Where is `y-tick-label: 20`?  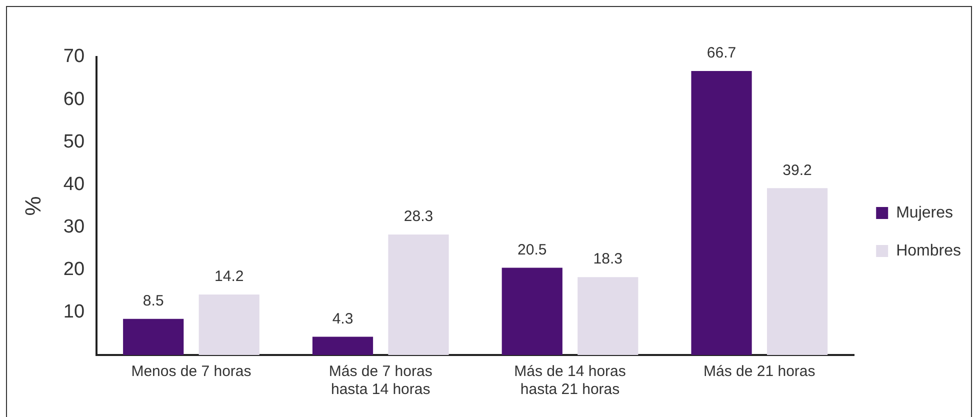 y-tick-label: 20 is located at coordinates (74, 269).